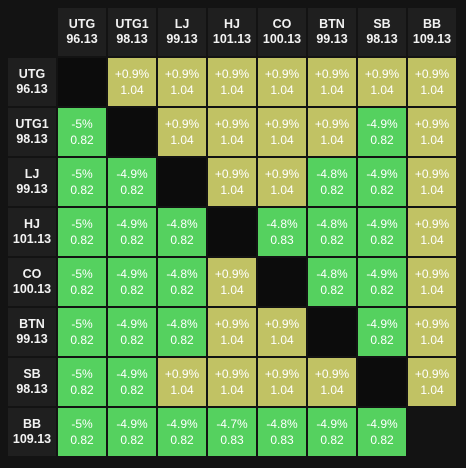 Image resolution: width=466 pixels, height=468 pixels. I want to click on column-header-utg1: UTG1 98.13, so click(132, 32).